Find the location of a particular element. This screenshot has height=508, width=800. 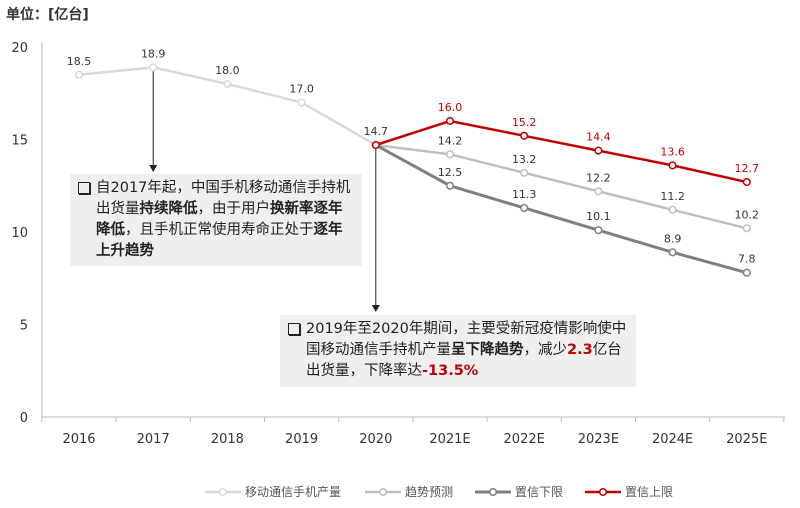

x-tick-label: 2020 is located at coordinates (375, 439).